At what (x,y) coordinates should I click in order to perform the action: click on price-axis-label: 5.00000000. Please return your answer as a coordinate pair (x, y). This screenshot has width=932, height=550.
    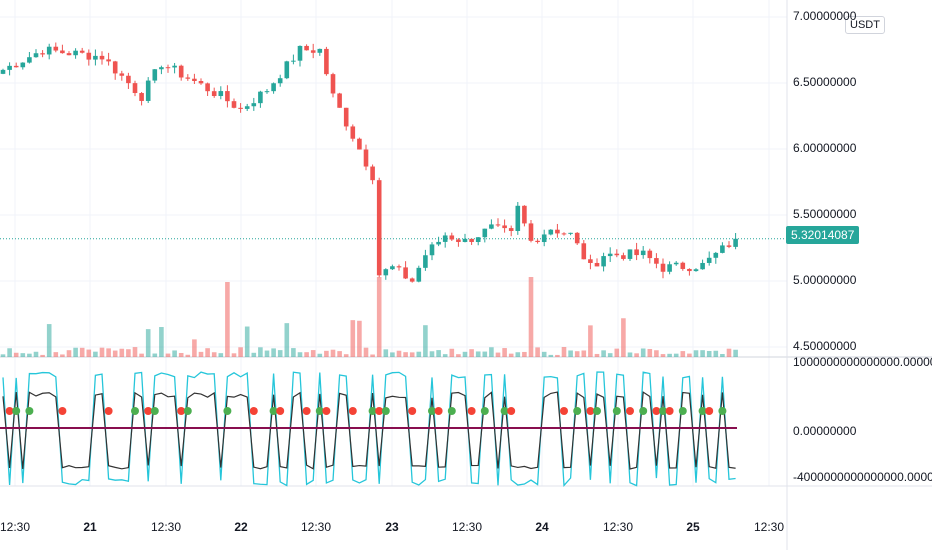
    Looking at the image, I should click on (825, 280).